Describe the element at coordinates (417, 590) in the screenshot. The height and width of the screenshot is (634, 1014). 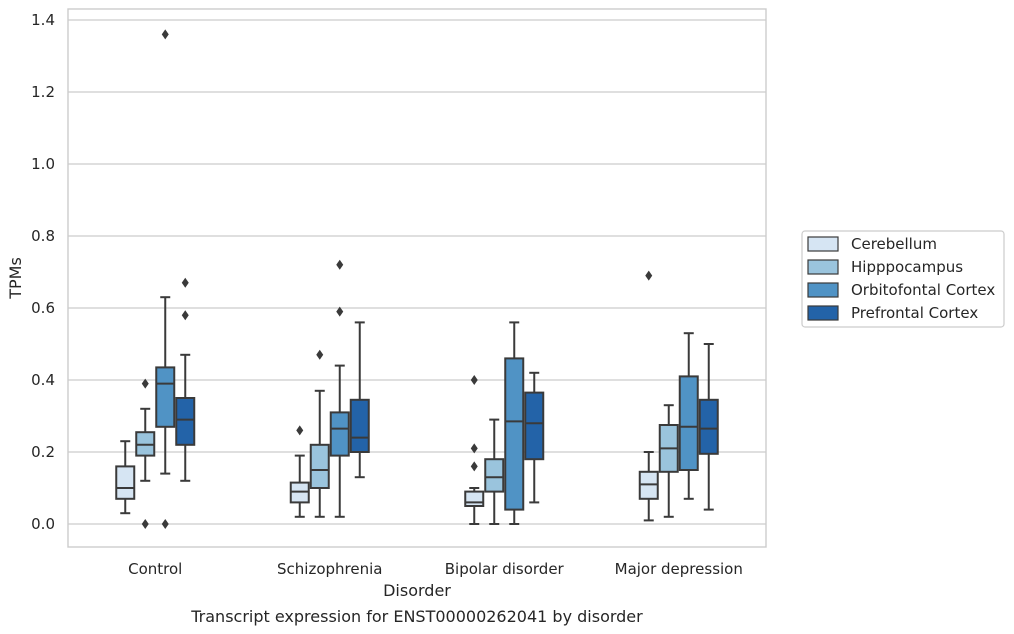
I see `x-axis-label: Disorder` at that location.